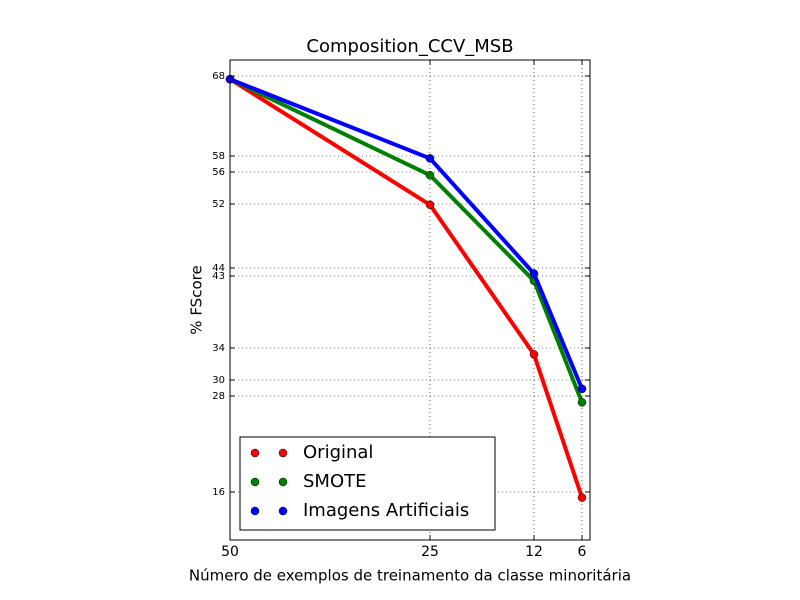  What do you see at coordinates (582, 552) in the screenshot?
I see `x-tick-label: 6` at bounding box center [582, 552].